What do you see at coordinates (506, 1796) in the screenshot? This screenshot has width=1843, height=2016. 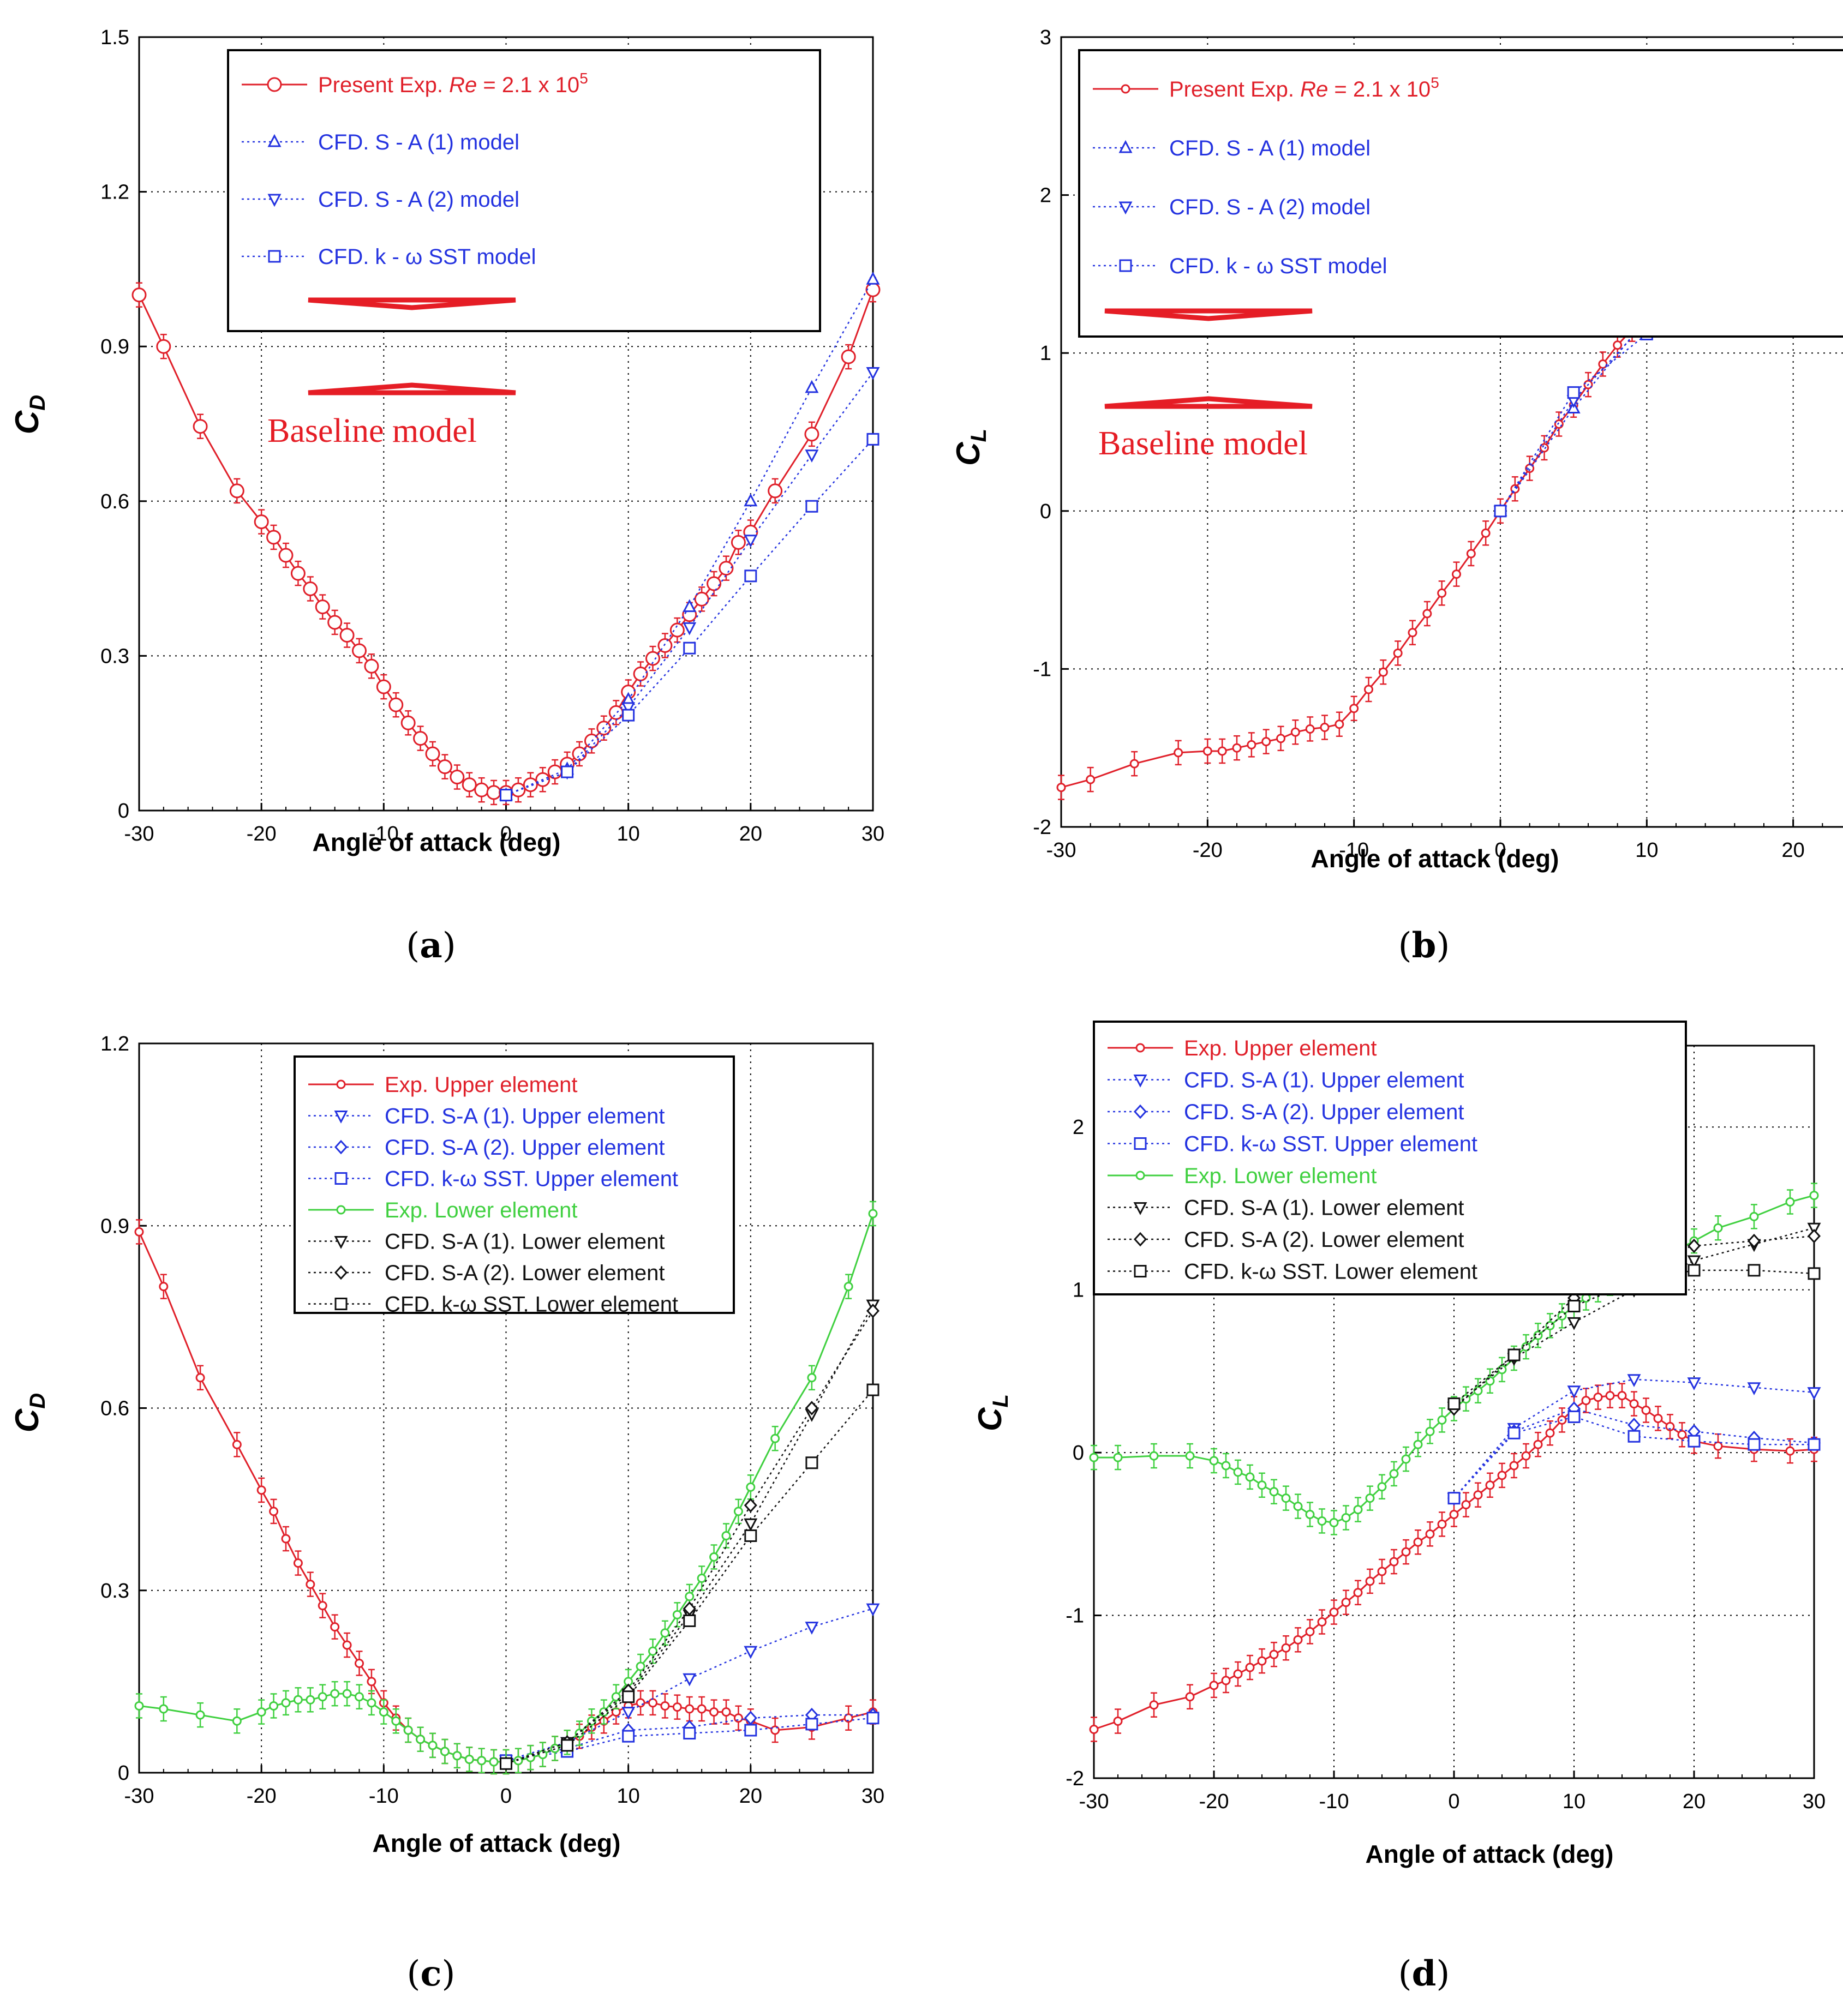 I see `x-tick-label: 0` at bounding box center [506, 1796].